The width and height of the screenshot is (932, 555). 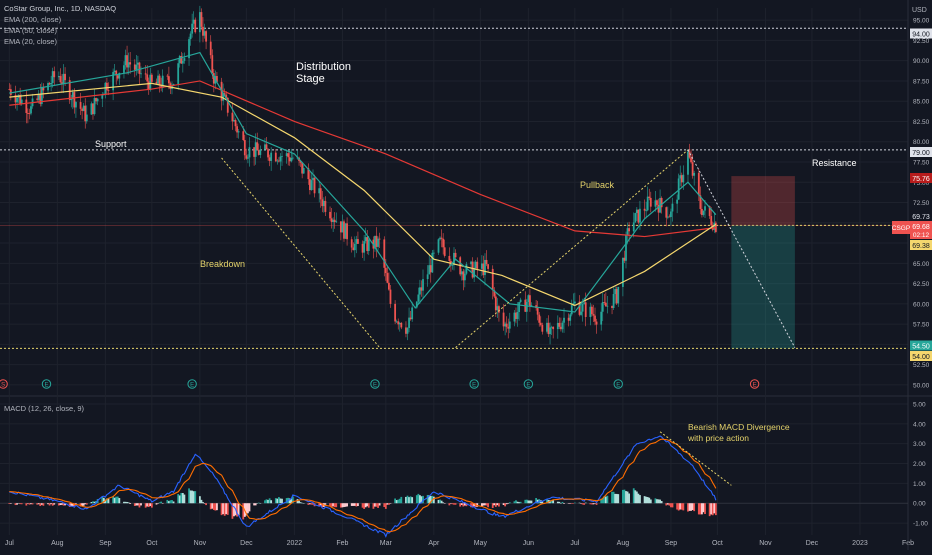 What do you see at coordinates (301, 252) in the screenshot?
I see `breakdown-trendline` at bounding box center [301, 252].